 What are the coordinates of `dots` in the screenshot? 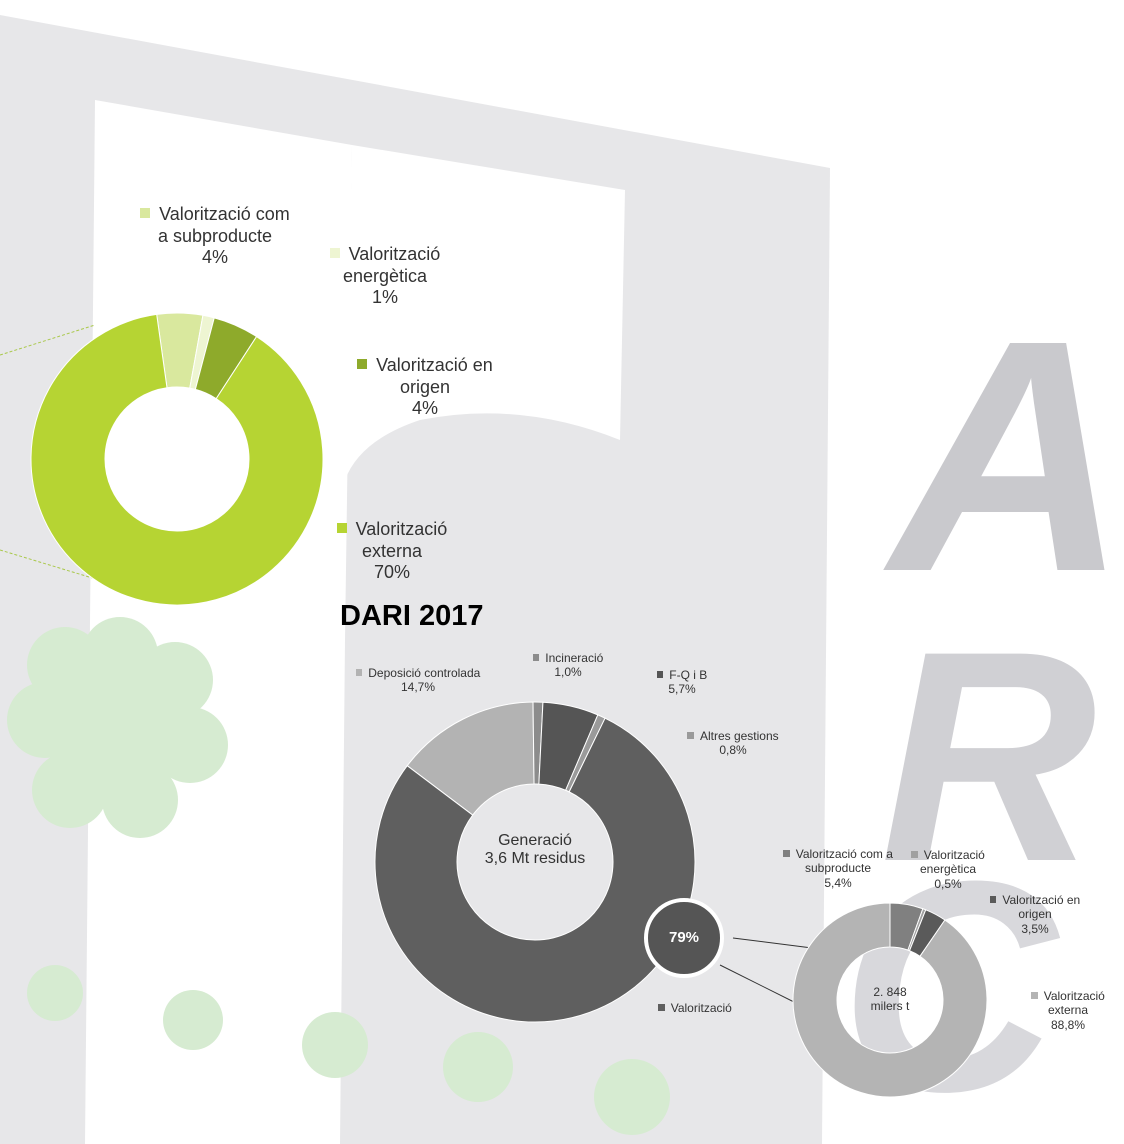 It's located at (348, 1050).